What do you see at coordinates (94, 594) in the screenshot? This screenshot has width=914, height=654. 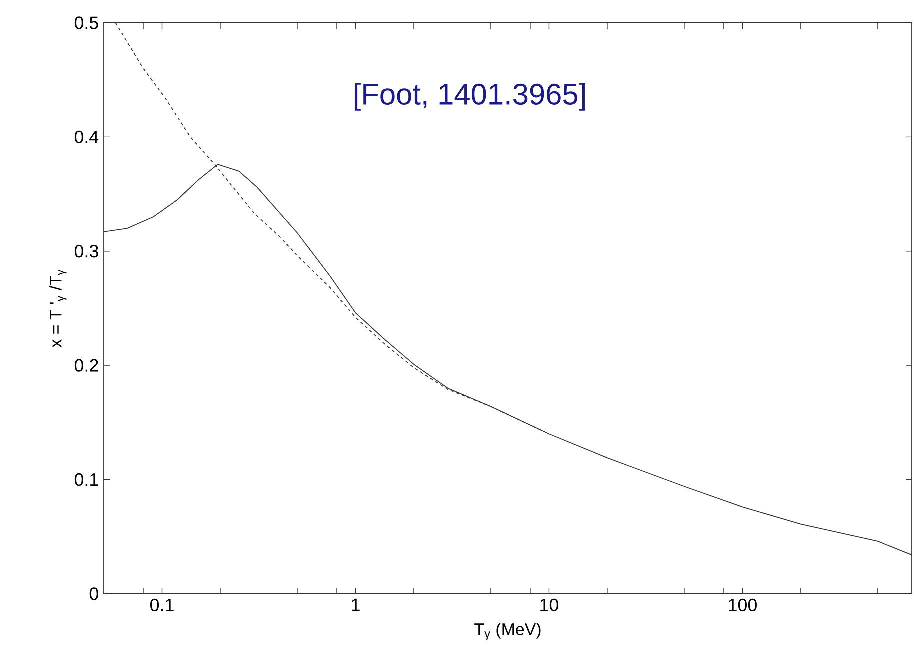 I see `y-tick-label: 0` at bounding box center [94, 594].